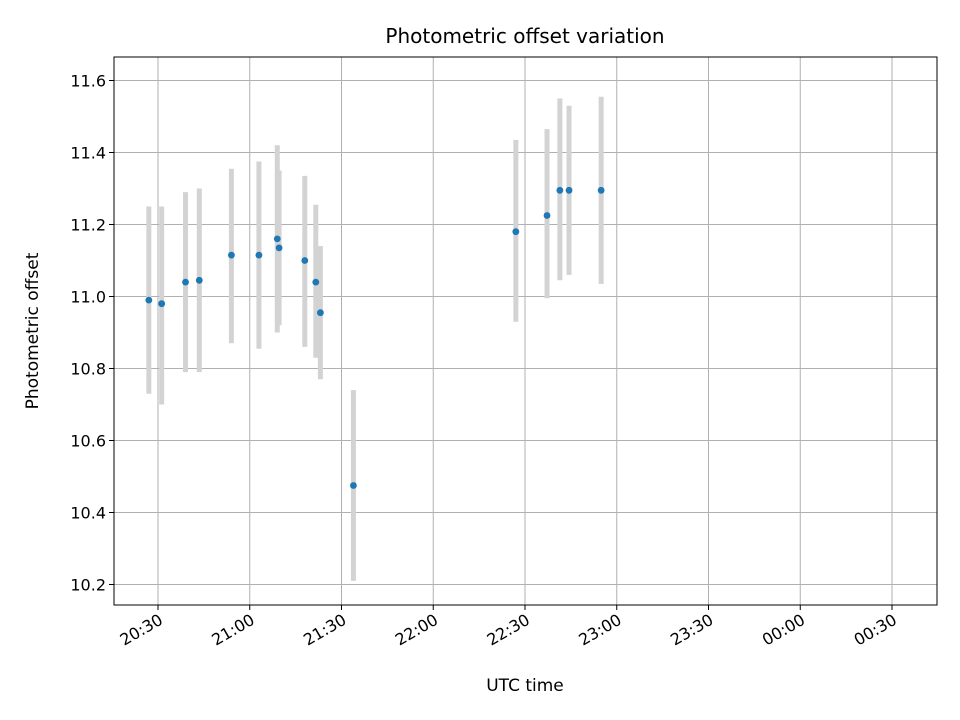 This screenshot has width=960, height=720. I want to click on chart-title: Photometric offset variation, so click(524, 36).